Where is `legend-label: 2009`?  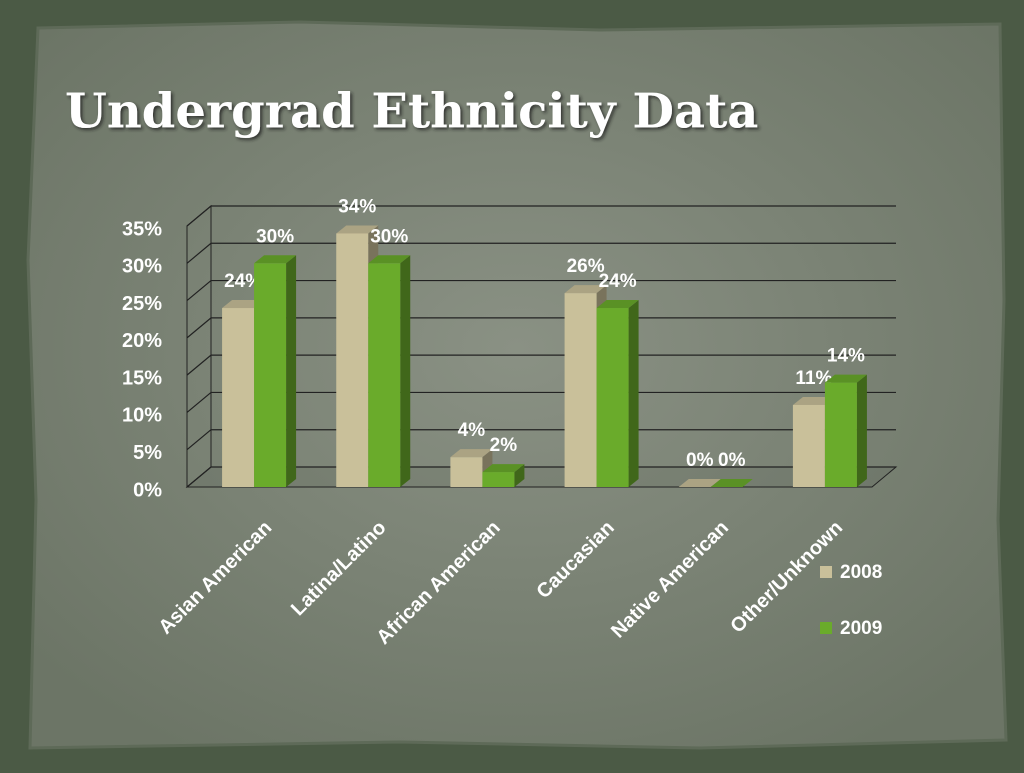 legend-label: 2009 is located at coordinates (861, 628).